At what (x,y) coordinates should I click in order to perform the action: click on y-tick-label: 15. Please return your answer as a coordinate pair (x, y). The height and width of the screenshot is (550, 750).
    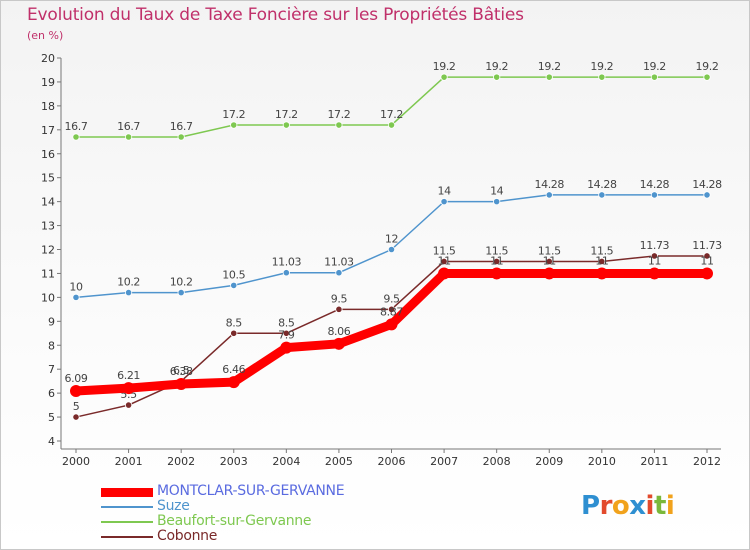
    Looking at the image, I should click on (48, 178).